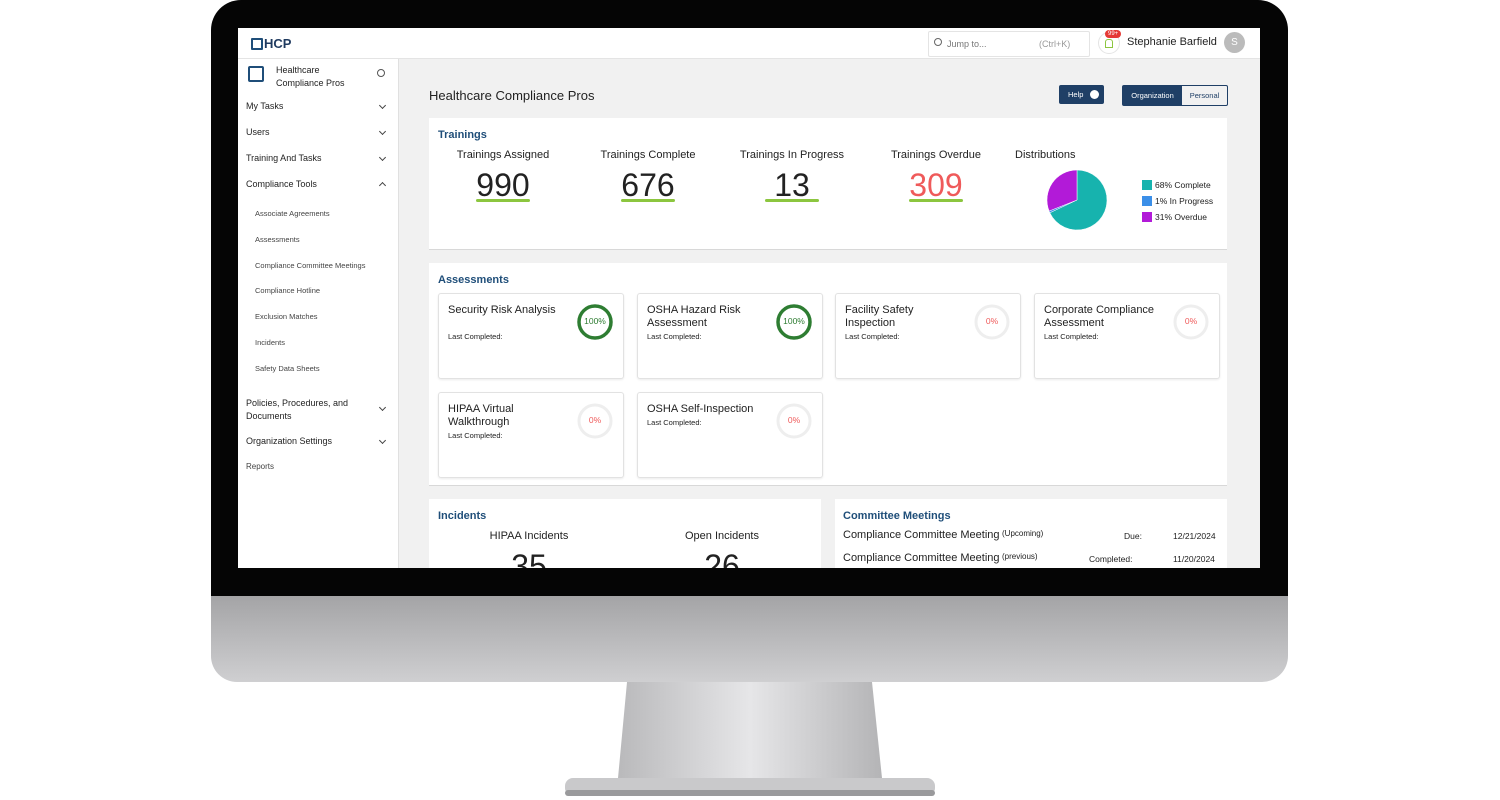 Image resolution: width=1500 pixels, height=800 pixels. I want to click on view-toggle: Organization Personal, so click(1175, 95).